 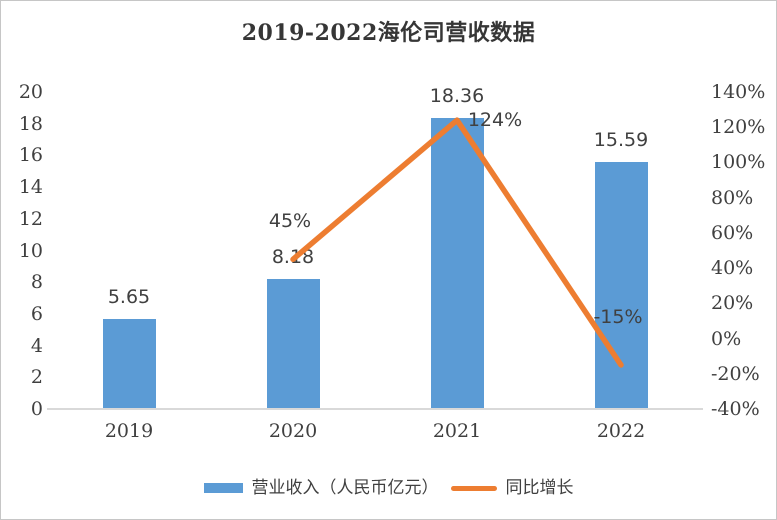 What do you see at coordinates (129, 431) in the screenshot?
I see `x-axis-label-2019: 2019` at bounding box center [129, 431].